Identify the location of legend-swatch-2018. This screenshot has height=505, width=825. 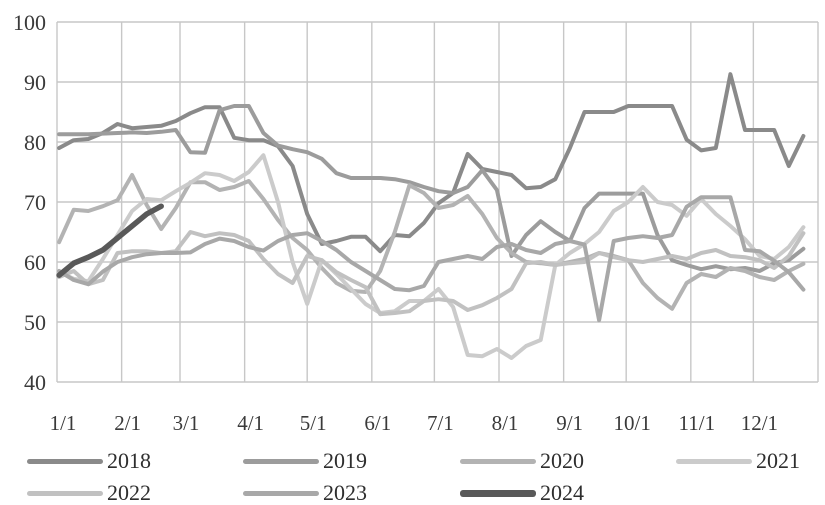
(65, 461).